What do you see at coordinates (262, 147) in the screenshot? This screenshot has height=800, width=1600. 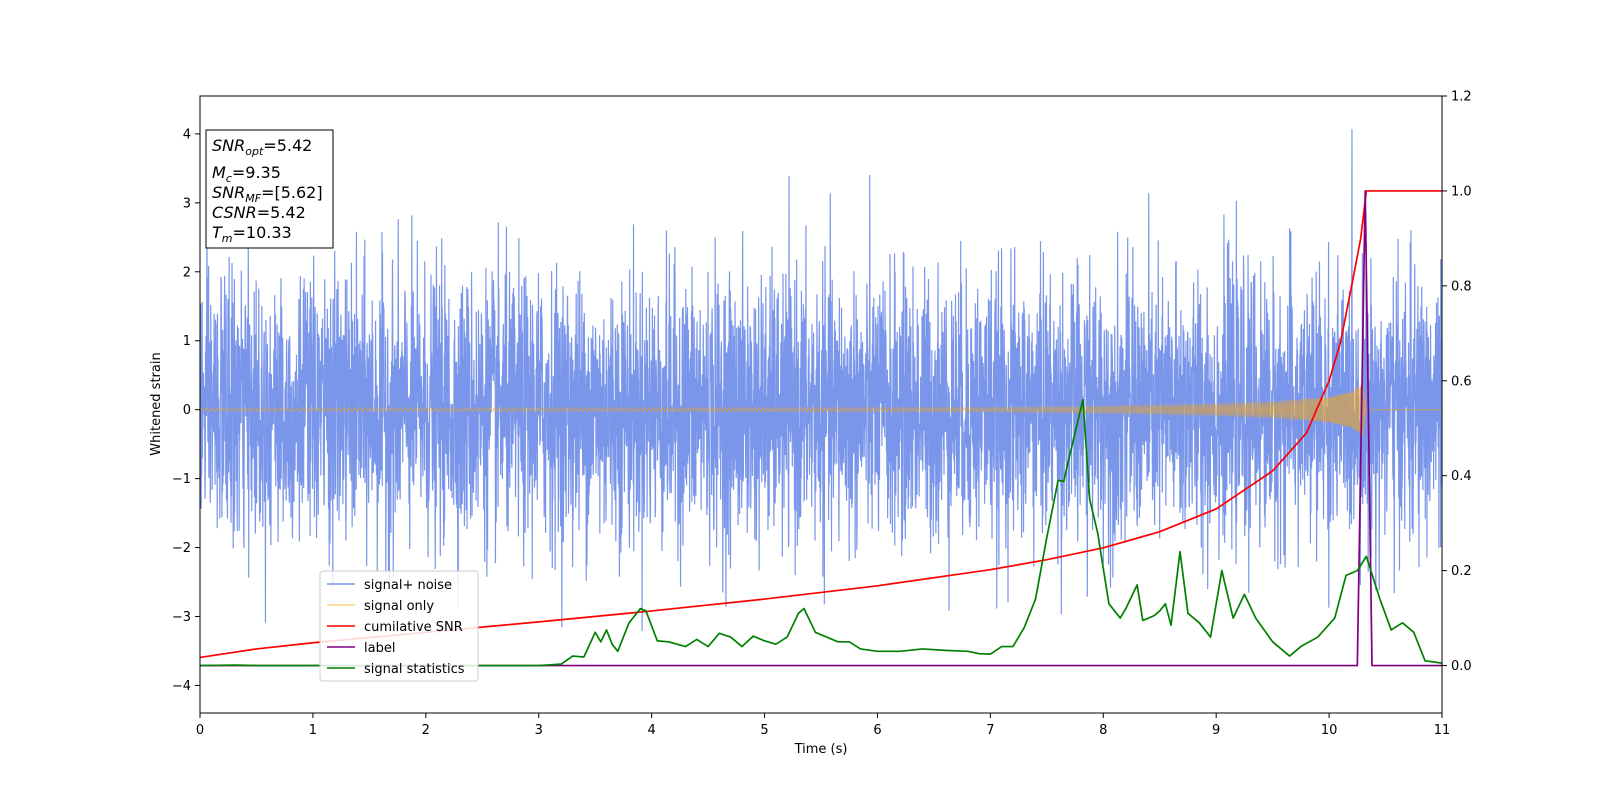 I see `annotation-snr-opt: SNRopt=5.42` at bounding box center [262, 147].